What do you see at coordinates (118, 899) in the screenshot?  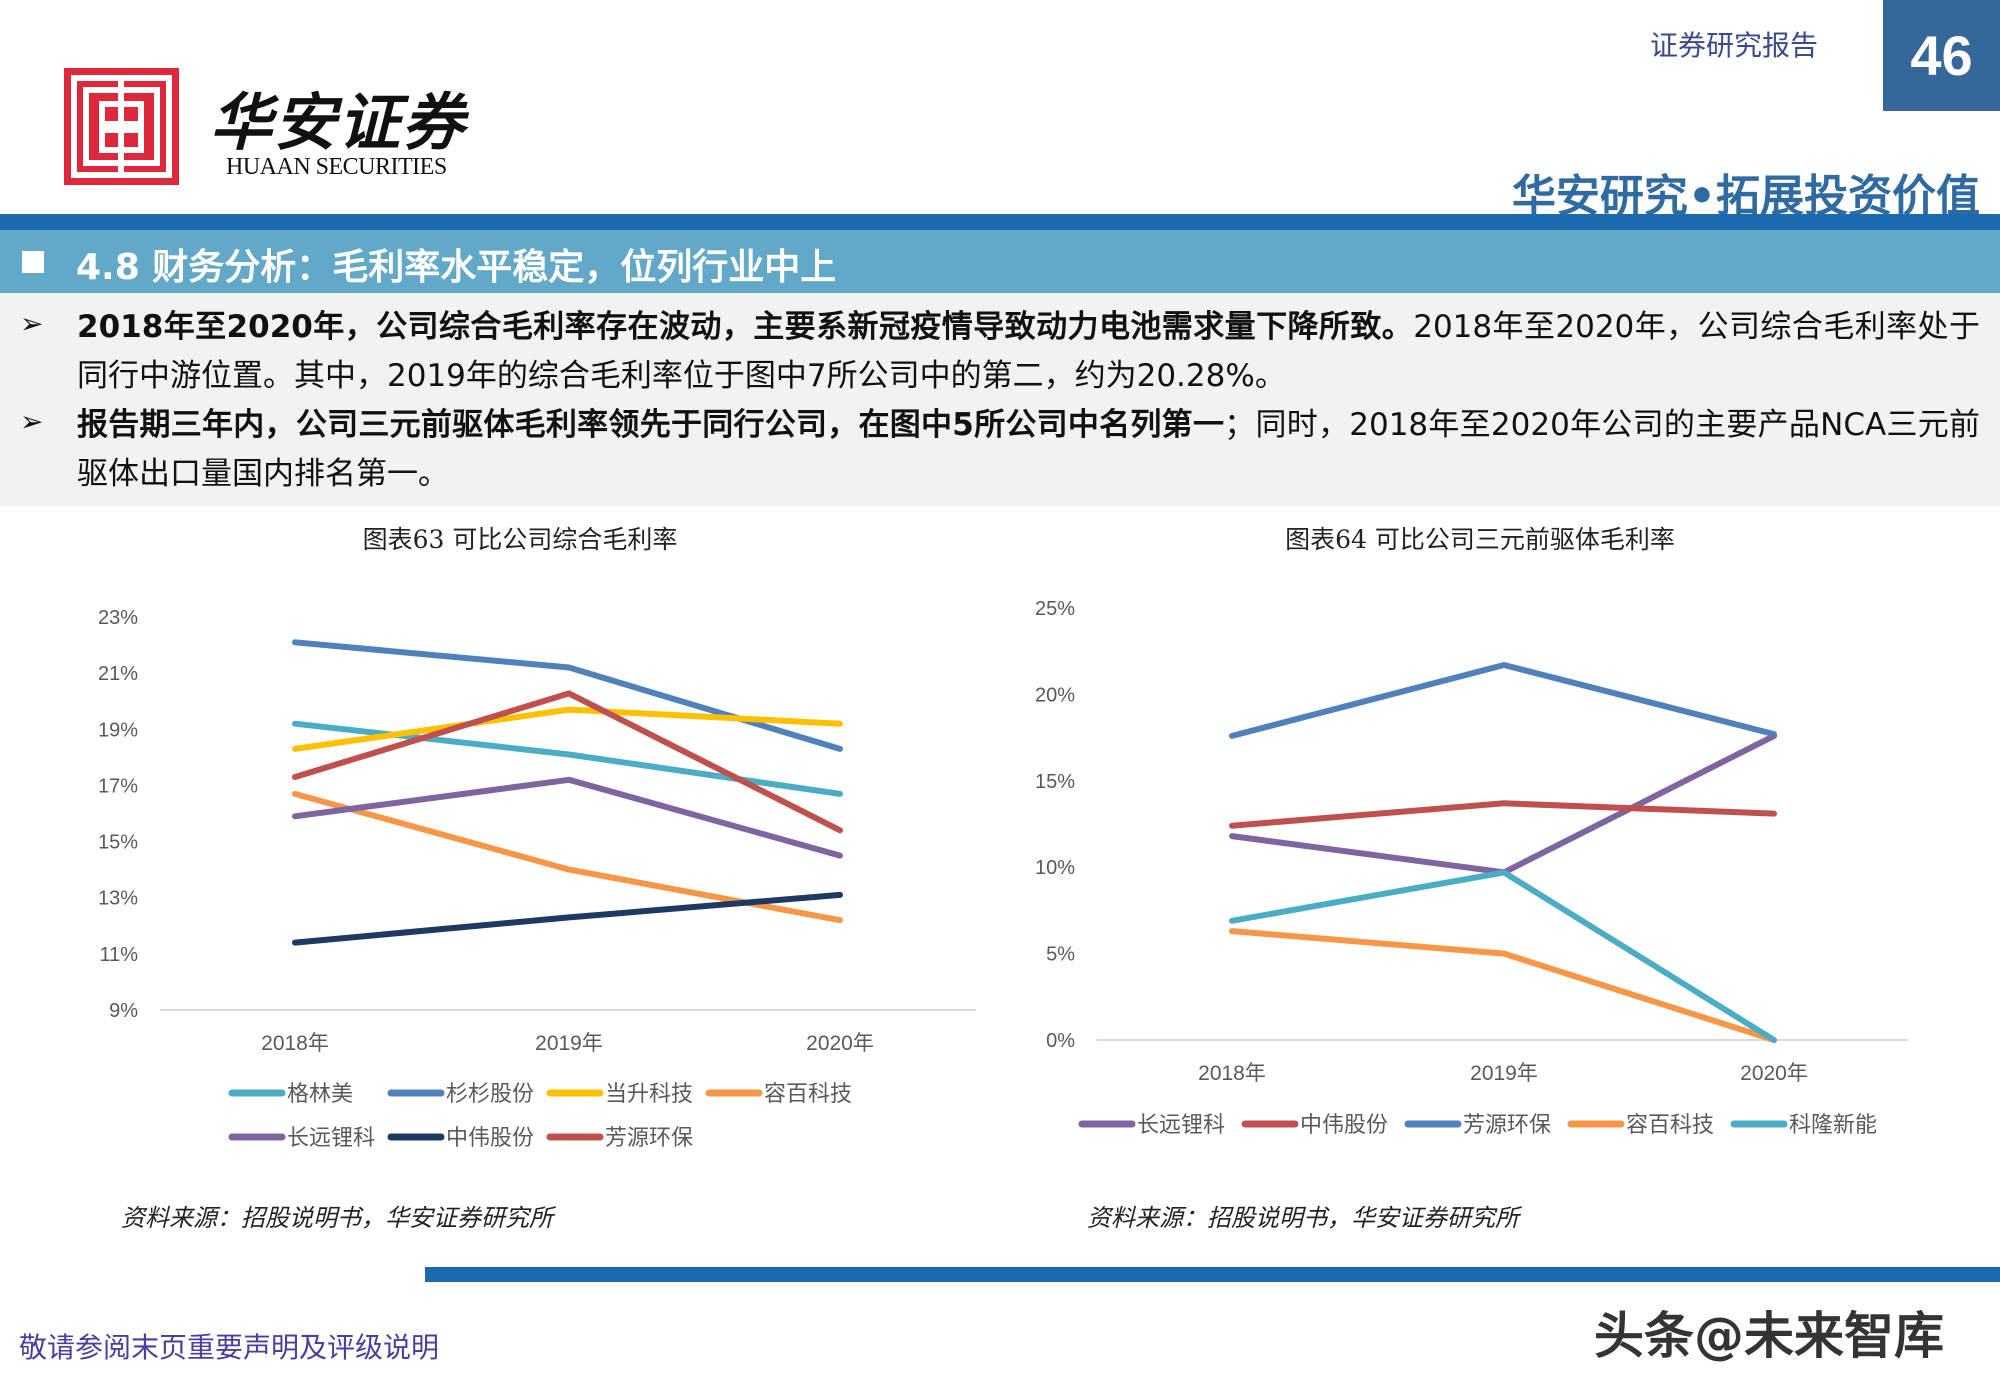 I see `y-tick-label: 13%` at bounding box center [118, 899].